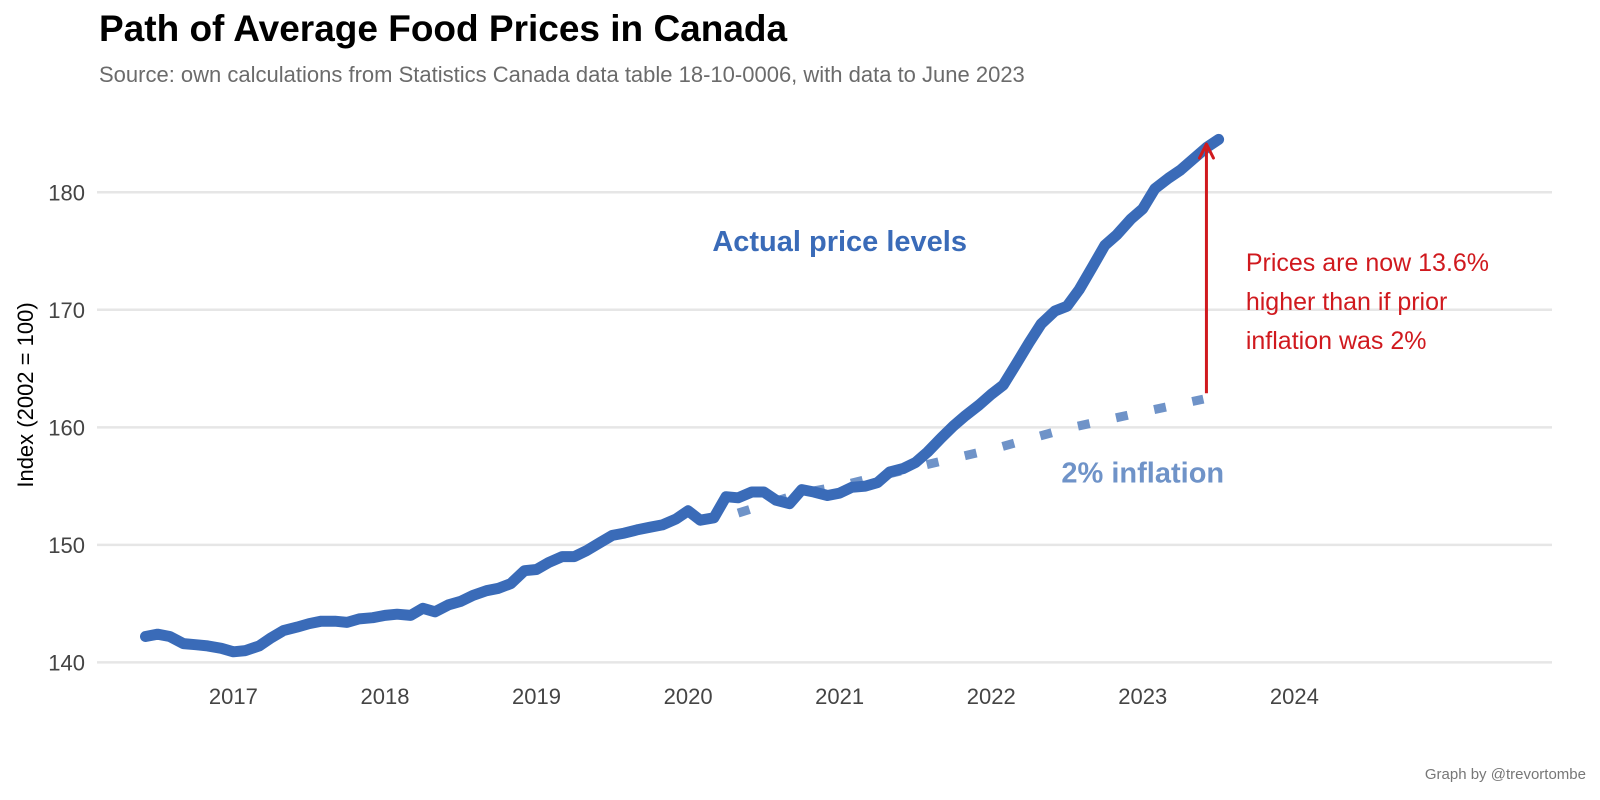 The image size is (1600, 800). What do you see at coordinates (991, 696) in the screenshot?
I see `x-tick-label: 2022` at bounding box center [991, 696].